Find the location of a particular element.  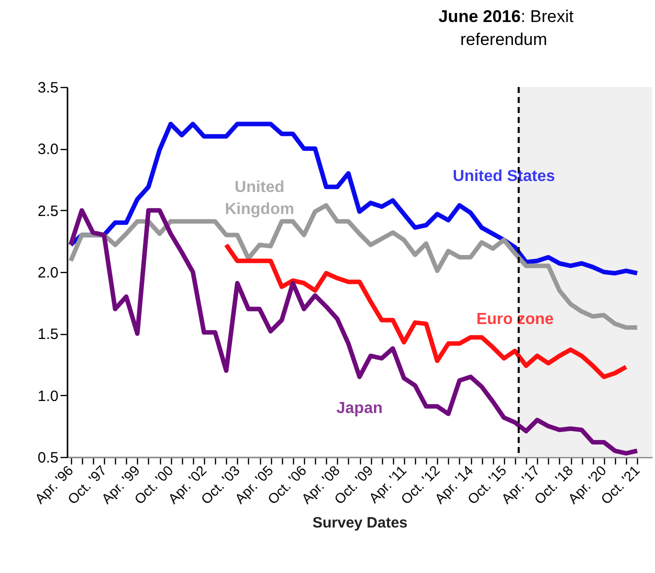

series-label: United Kingdom is located at coordinates (259, 198).